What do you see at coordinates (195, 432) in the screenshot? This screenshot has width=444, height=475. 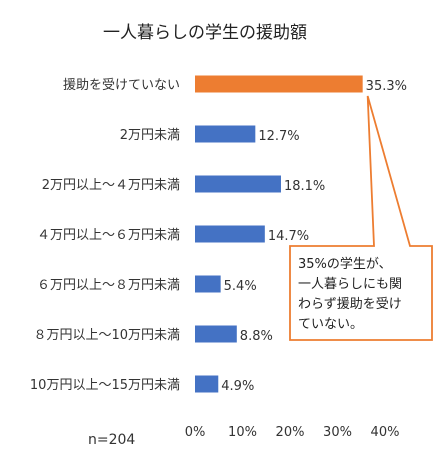 I see `x-tick-label: 0%` at bounding box center [195, 432].